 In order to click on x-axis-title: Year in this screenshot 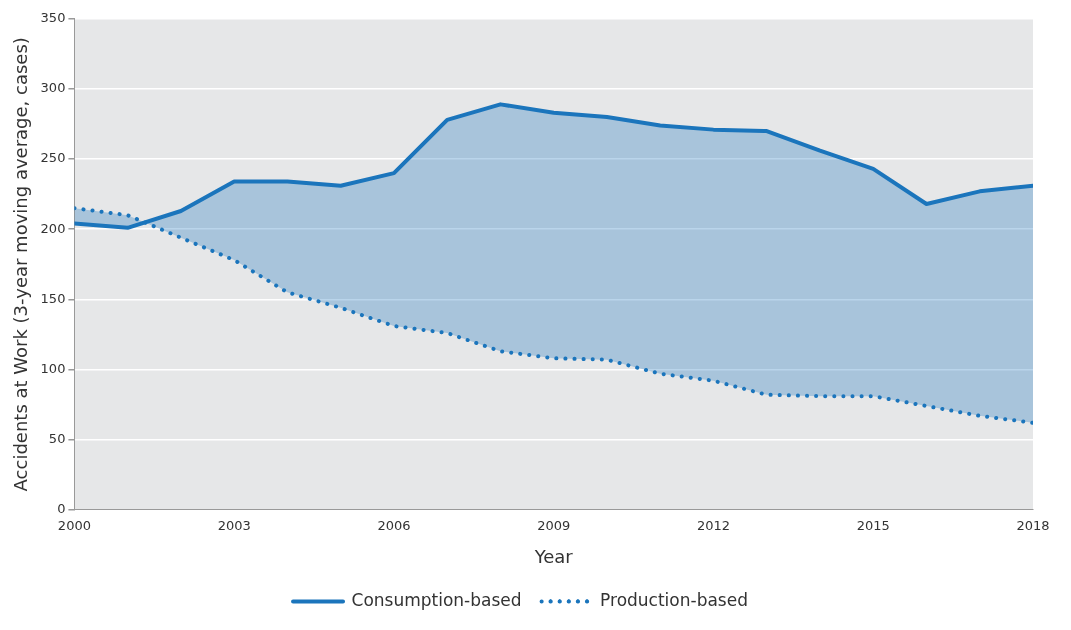, I will do `click(553, 556)`.